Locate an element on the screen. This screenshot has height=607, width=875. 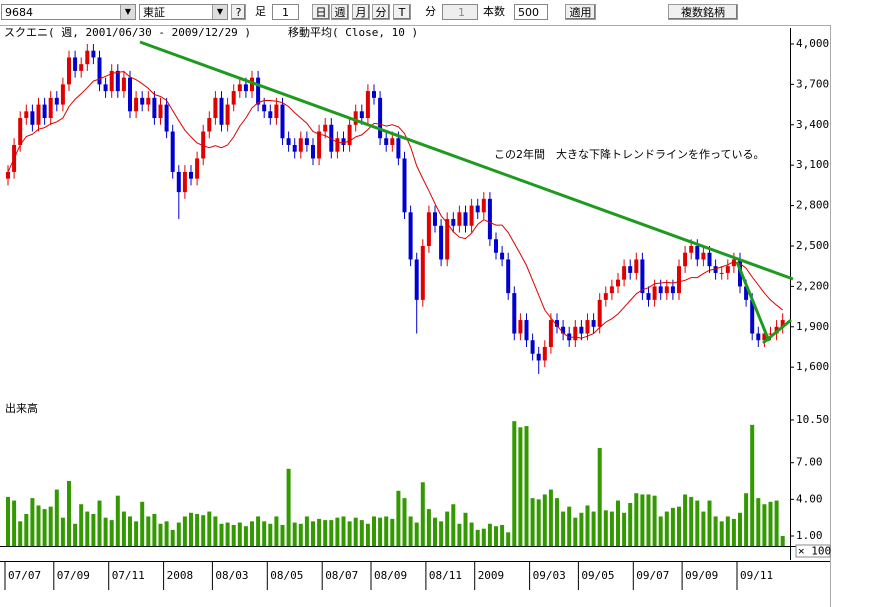
market-select: 東証 ▼ is located at coordinates (183, 12).